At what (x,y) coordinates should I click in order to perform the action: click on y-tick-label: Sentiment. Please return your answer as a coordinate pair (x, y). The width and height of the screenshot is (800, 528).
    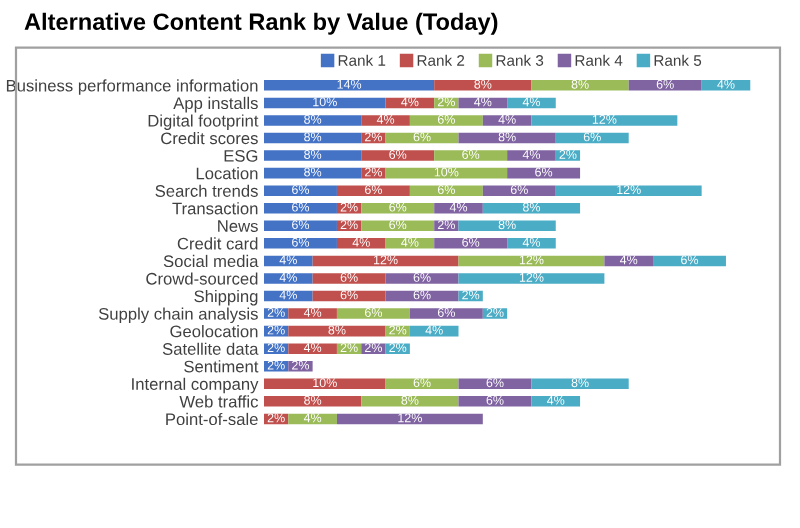
    Looking at the image, I should click on (221, 366).